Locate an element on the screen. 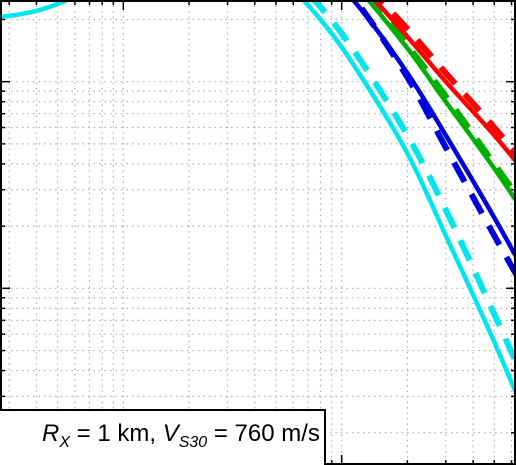  annotation-r-subscript: X is located at coordinates (65, 442).